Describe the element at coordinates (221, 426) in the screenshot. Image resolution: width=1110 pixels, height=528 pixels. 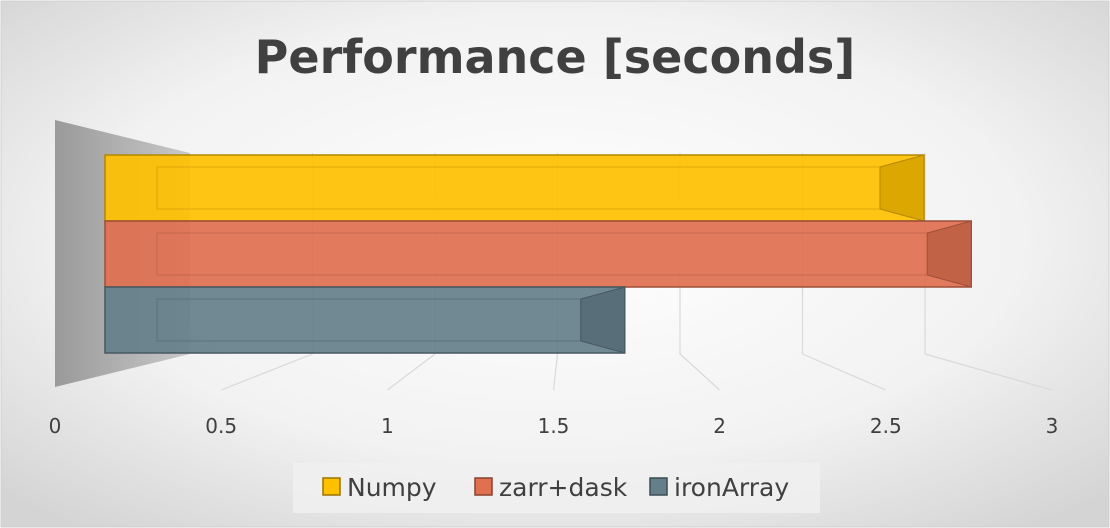
I see `x-tick-label: 0.5` at that location.